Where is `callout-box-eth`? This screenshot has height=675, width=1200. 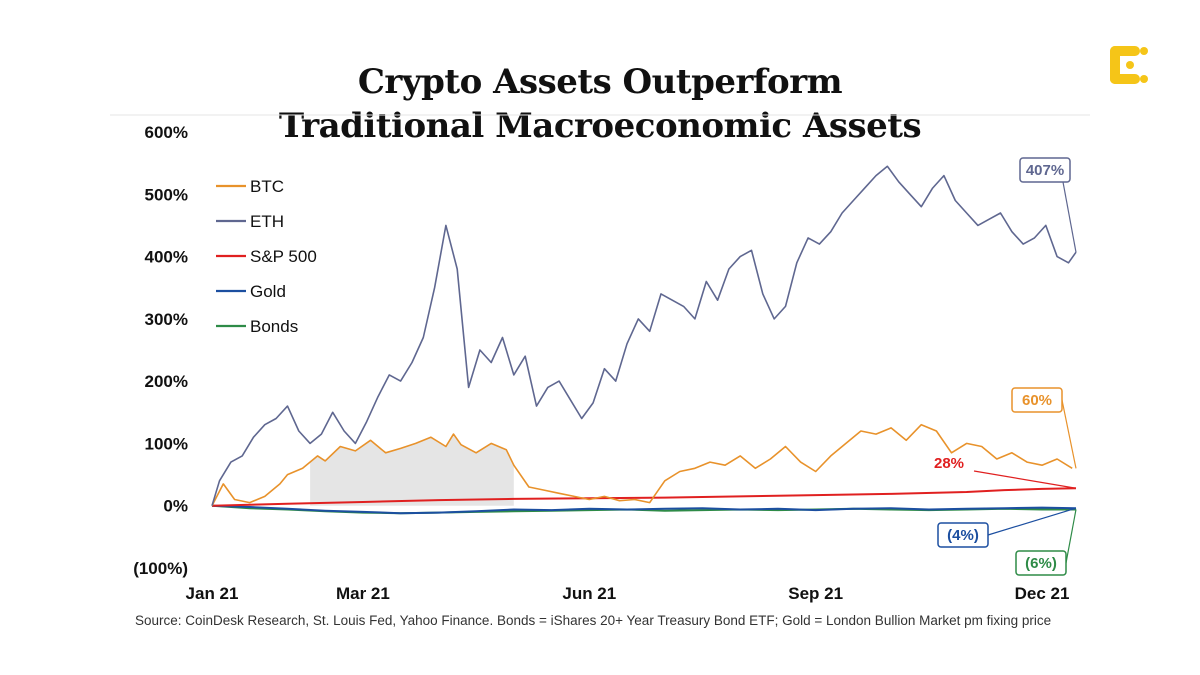 callout-box-eth is located at coordinates (1045, 170).